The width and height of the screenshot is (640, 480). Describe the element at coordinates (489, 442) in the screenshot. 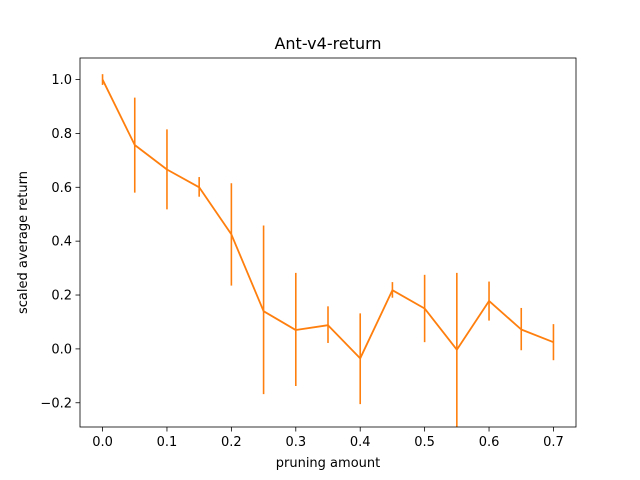

I see `x-tick-label: 0.6` at that location.